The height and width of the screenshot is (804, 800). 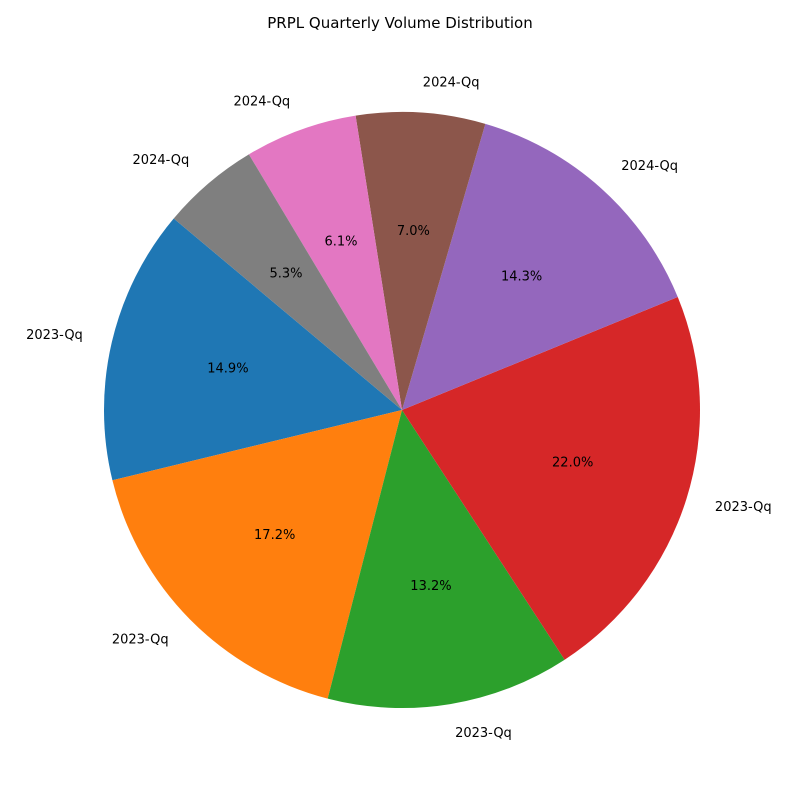 I want to click on slice-label-5: 2024-Qq, so click(x=649, y=166).